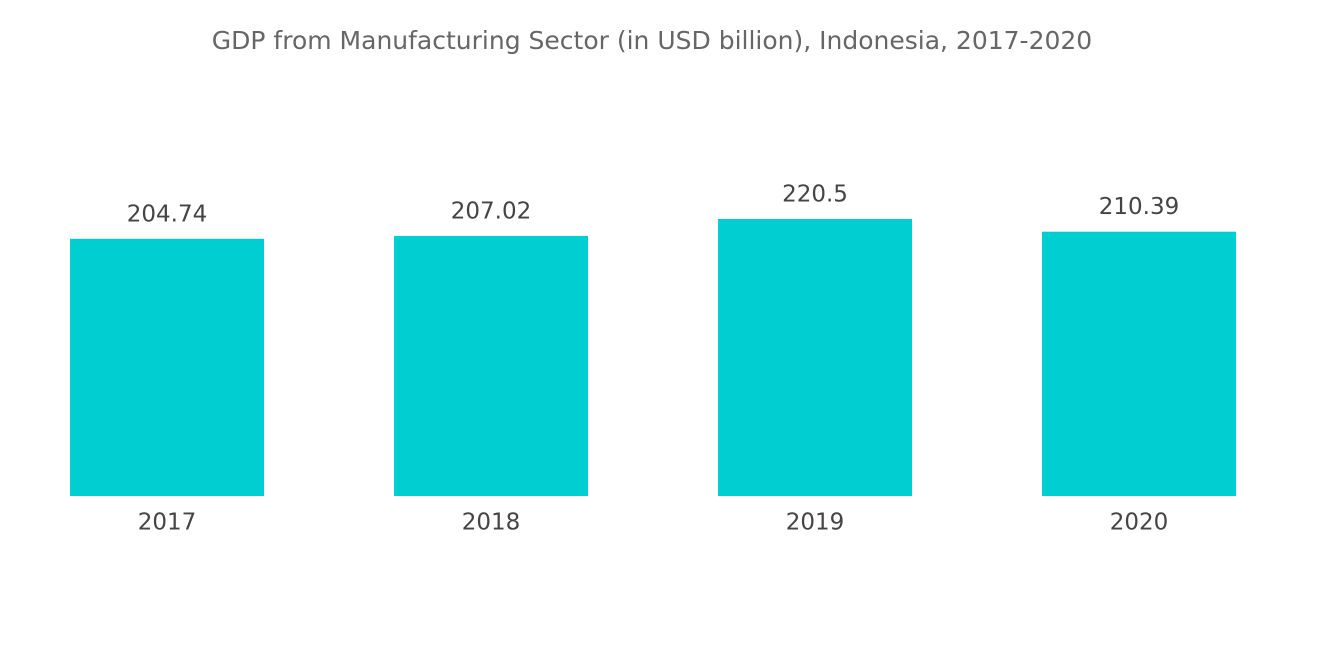 This screenshot has height=665, width=1320. I want to click on x-tick-label: 2018, so click(491, 523).